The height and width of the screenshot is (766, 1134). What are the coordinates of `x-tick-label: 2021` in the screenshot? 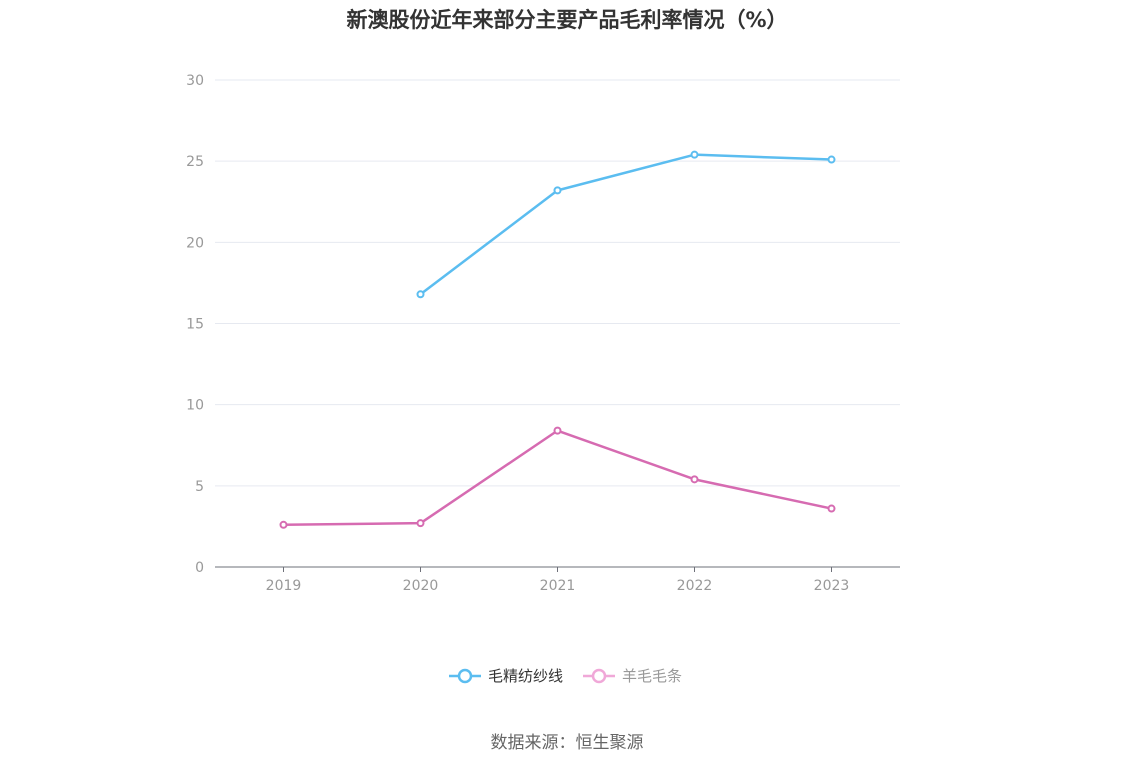 It's located at (558, 586).